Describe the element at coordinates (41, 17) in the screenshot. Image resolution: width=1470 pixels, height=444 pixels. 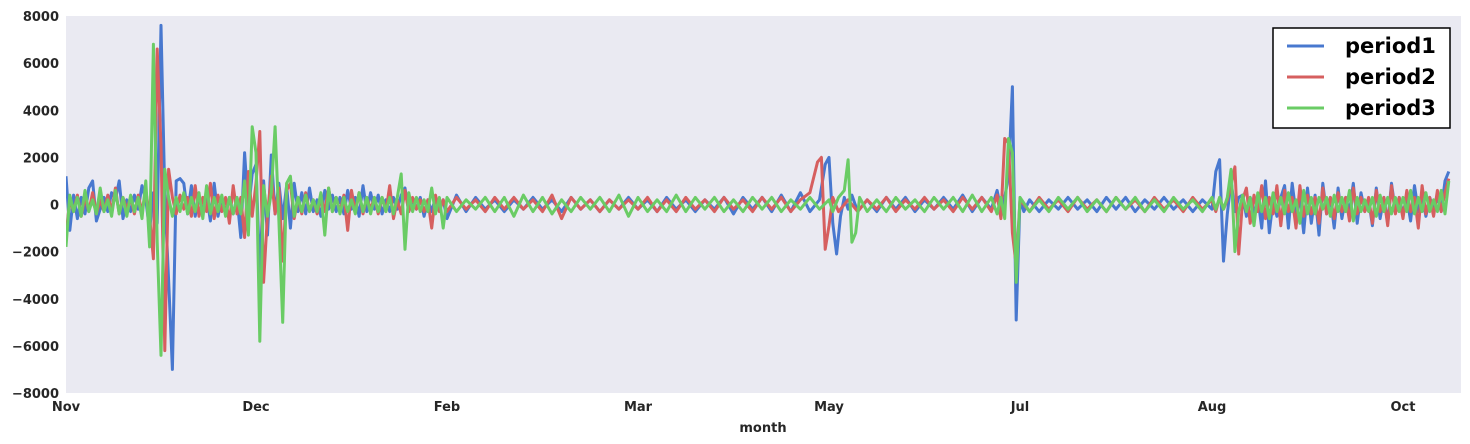
I see `y-tick-label: 8000` at that location.